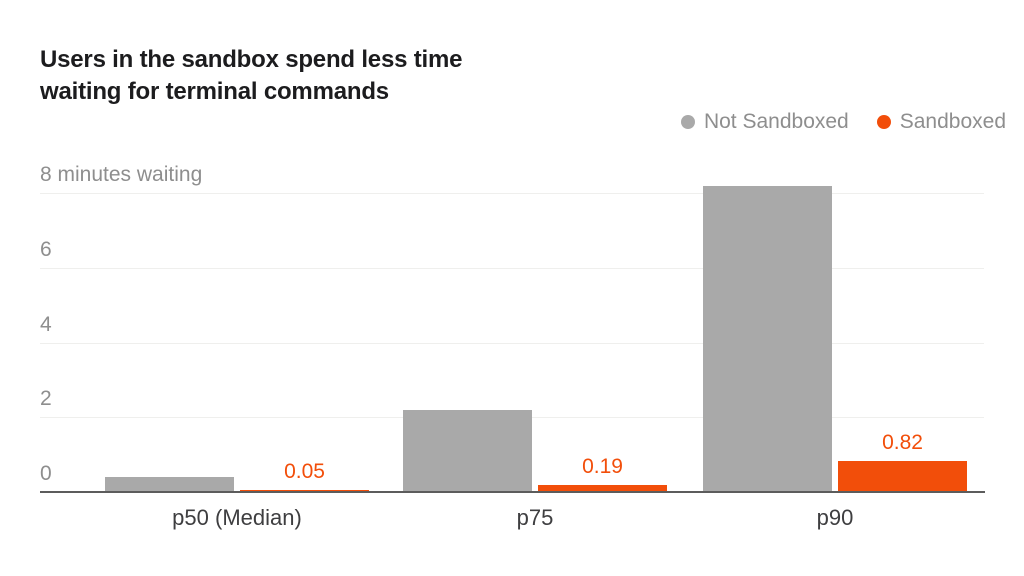 This screenshot has height=576, width=1024. Describe the element at coordinates (952, 121) in the screenshot. I see `legend-label-sandboxed: Sandboxed` at that location.